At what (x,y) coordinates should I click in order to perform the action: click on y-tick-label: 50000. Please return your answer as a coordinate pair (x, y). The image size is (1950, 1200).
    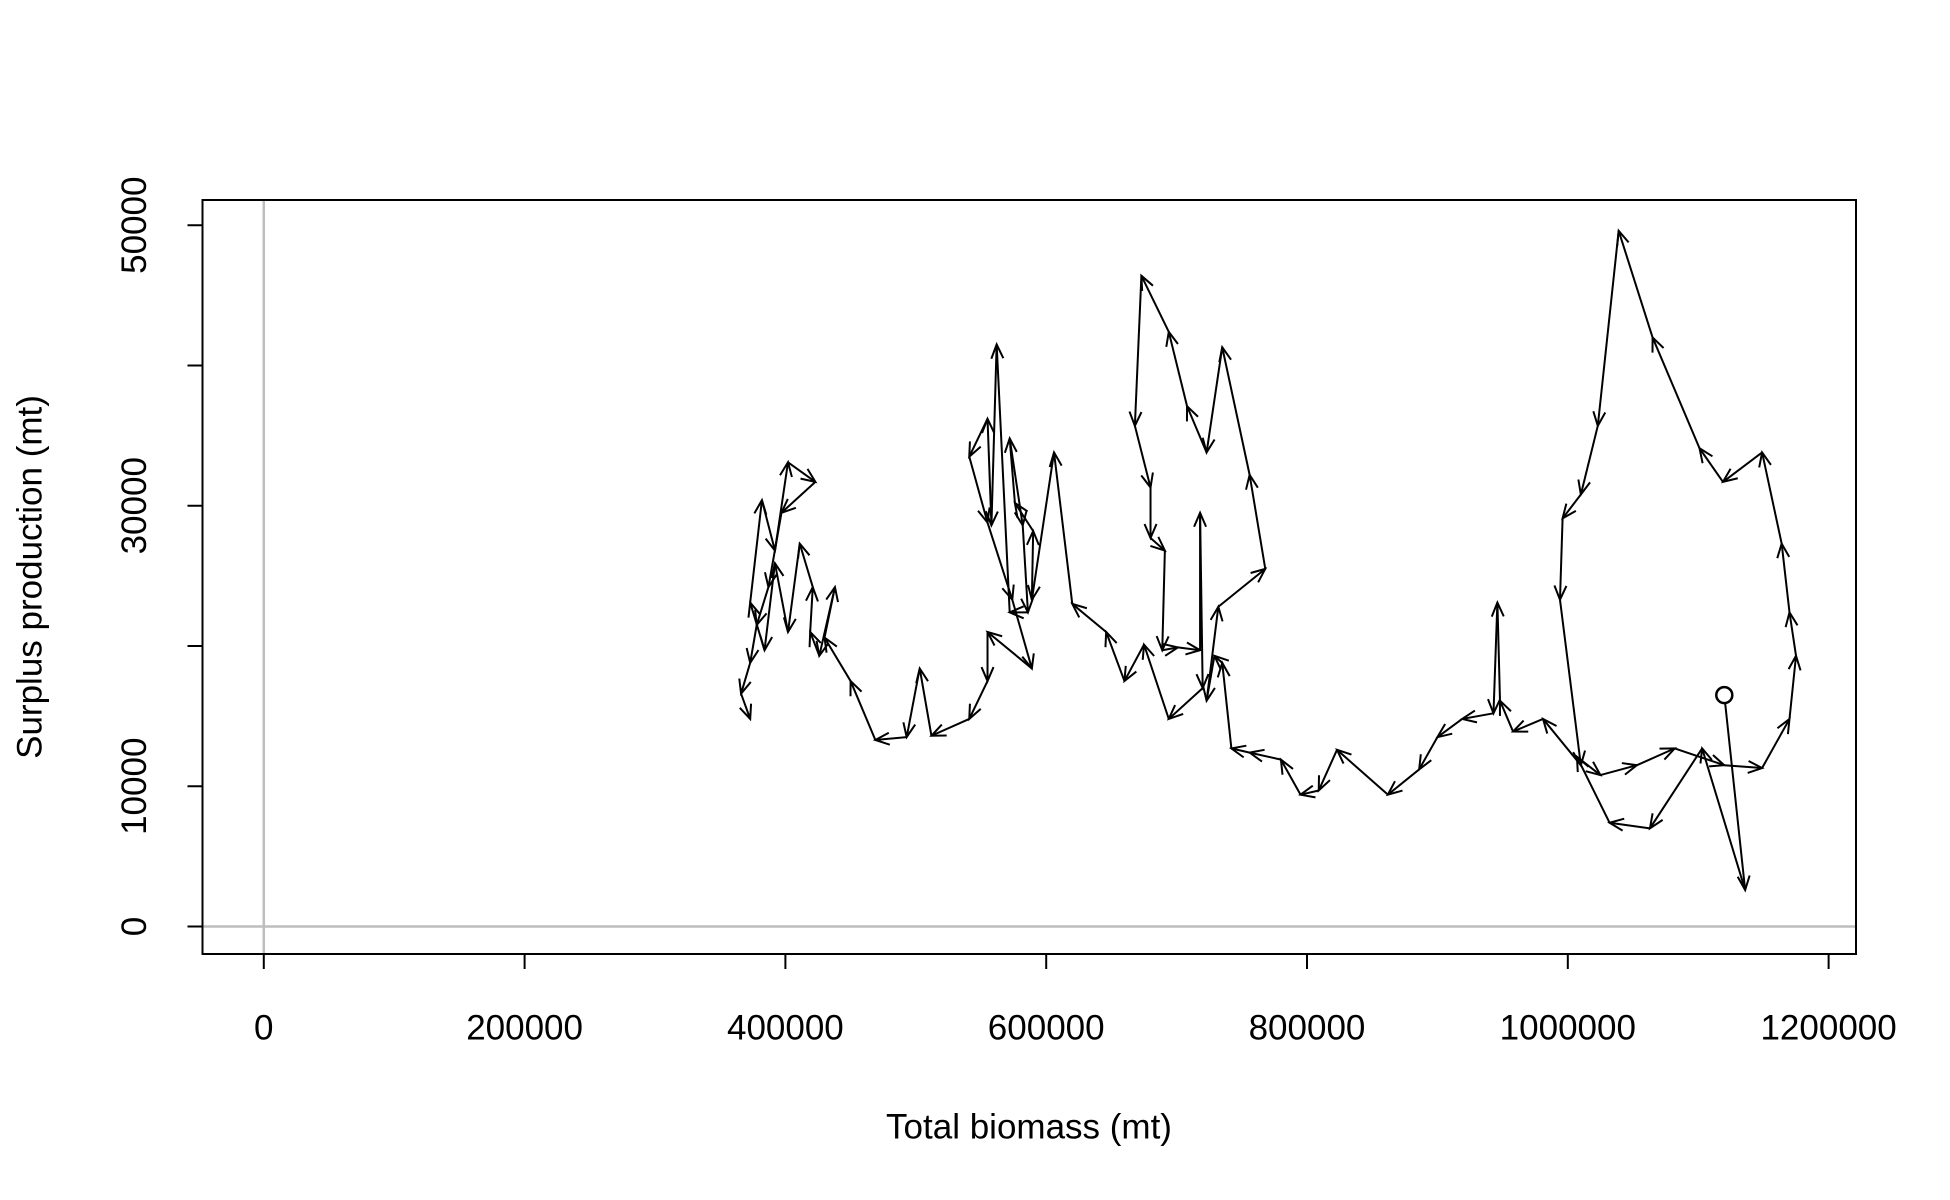
    Looking at the image, I should click on (134, 225).